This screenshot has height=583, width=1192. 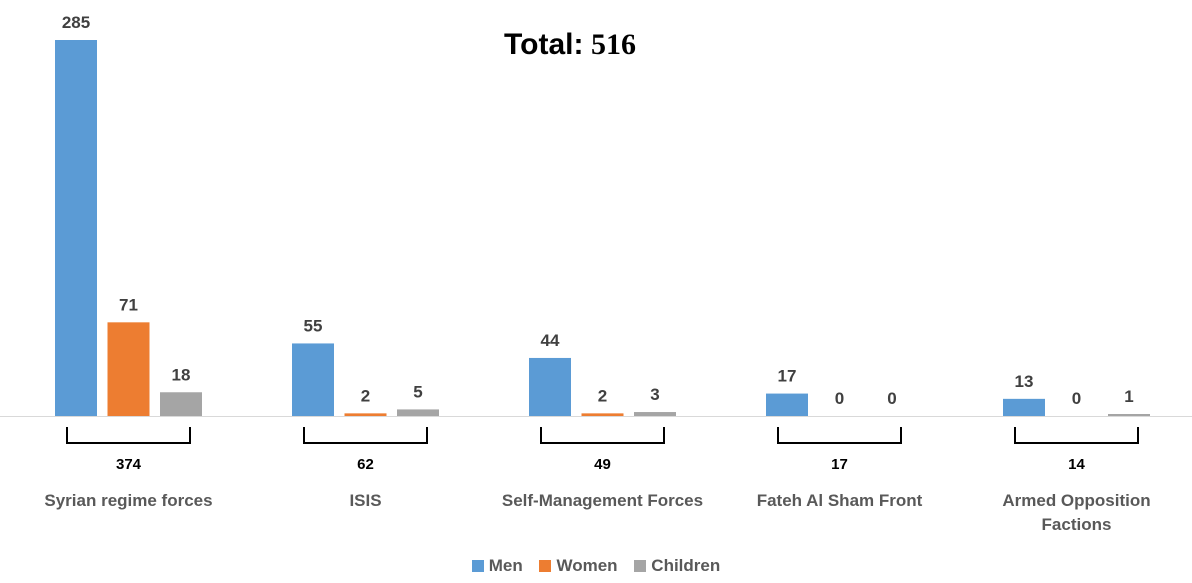 I want to click on chart-title: Total: 516, so click(x=570, y=45).